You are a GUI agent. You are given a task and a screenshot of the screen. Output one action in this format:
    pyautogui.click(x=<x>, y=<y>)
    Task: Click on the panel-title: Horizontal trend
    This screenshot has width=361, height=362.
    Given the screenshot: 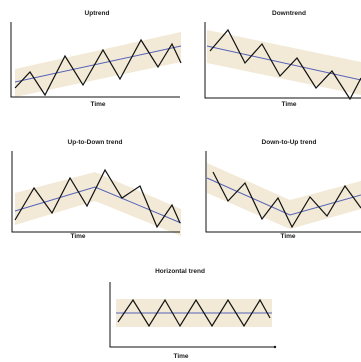 What is the action you would take?
    pyautogui.click(x=180, y=271)
    